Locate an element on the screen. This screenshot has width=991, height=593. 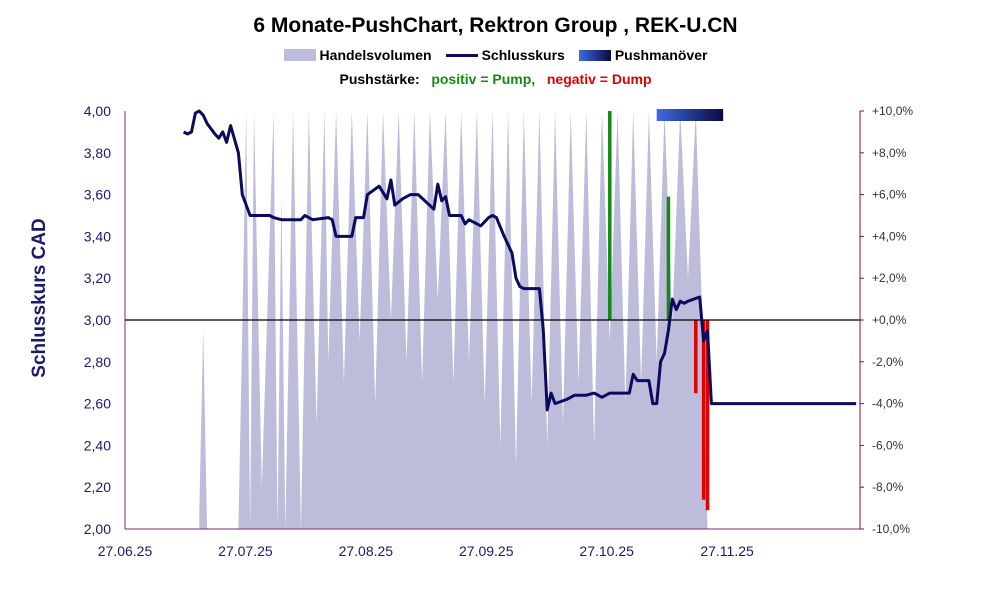
y-tick-label: 2,60 is located at coordinates (97, 404).